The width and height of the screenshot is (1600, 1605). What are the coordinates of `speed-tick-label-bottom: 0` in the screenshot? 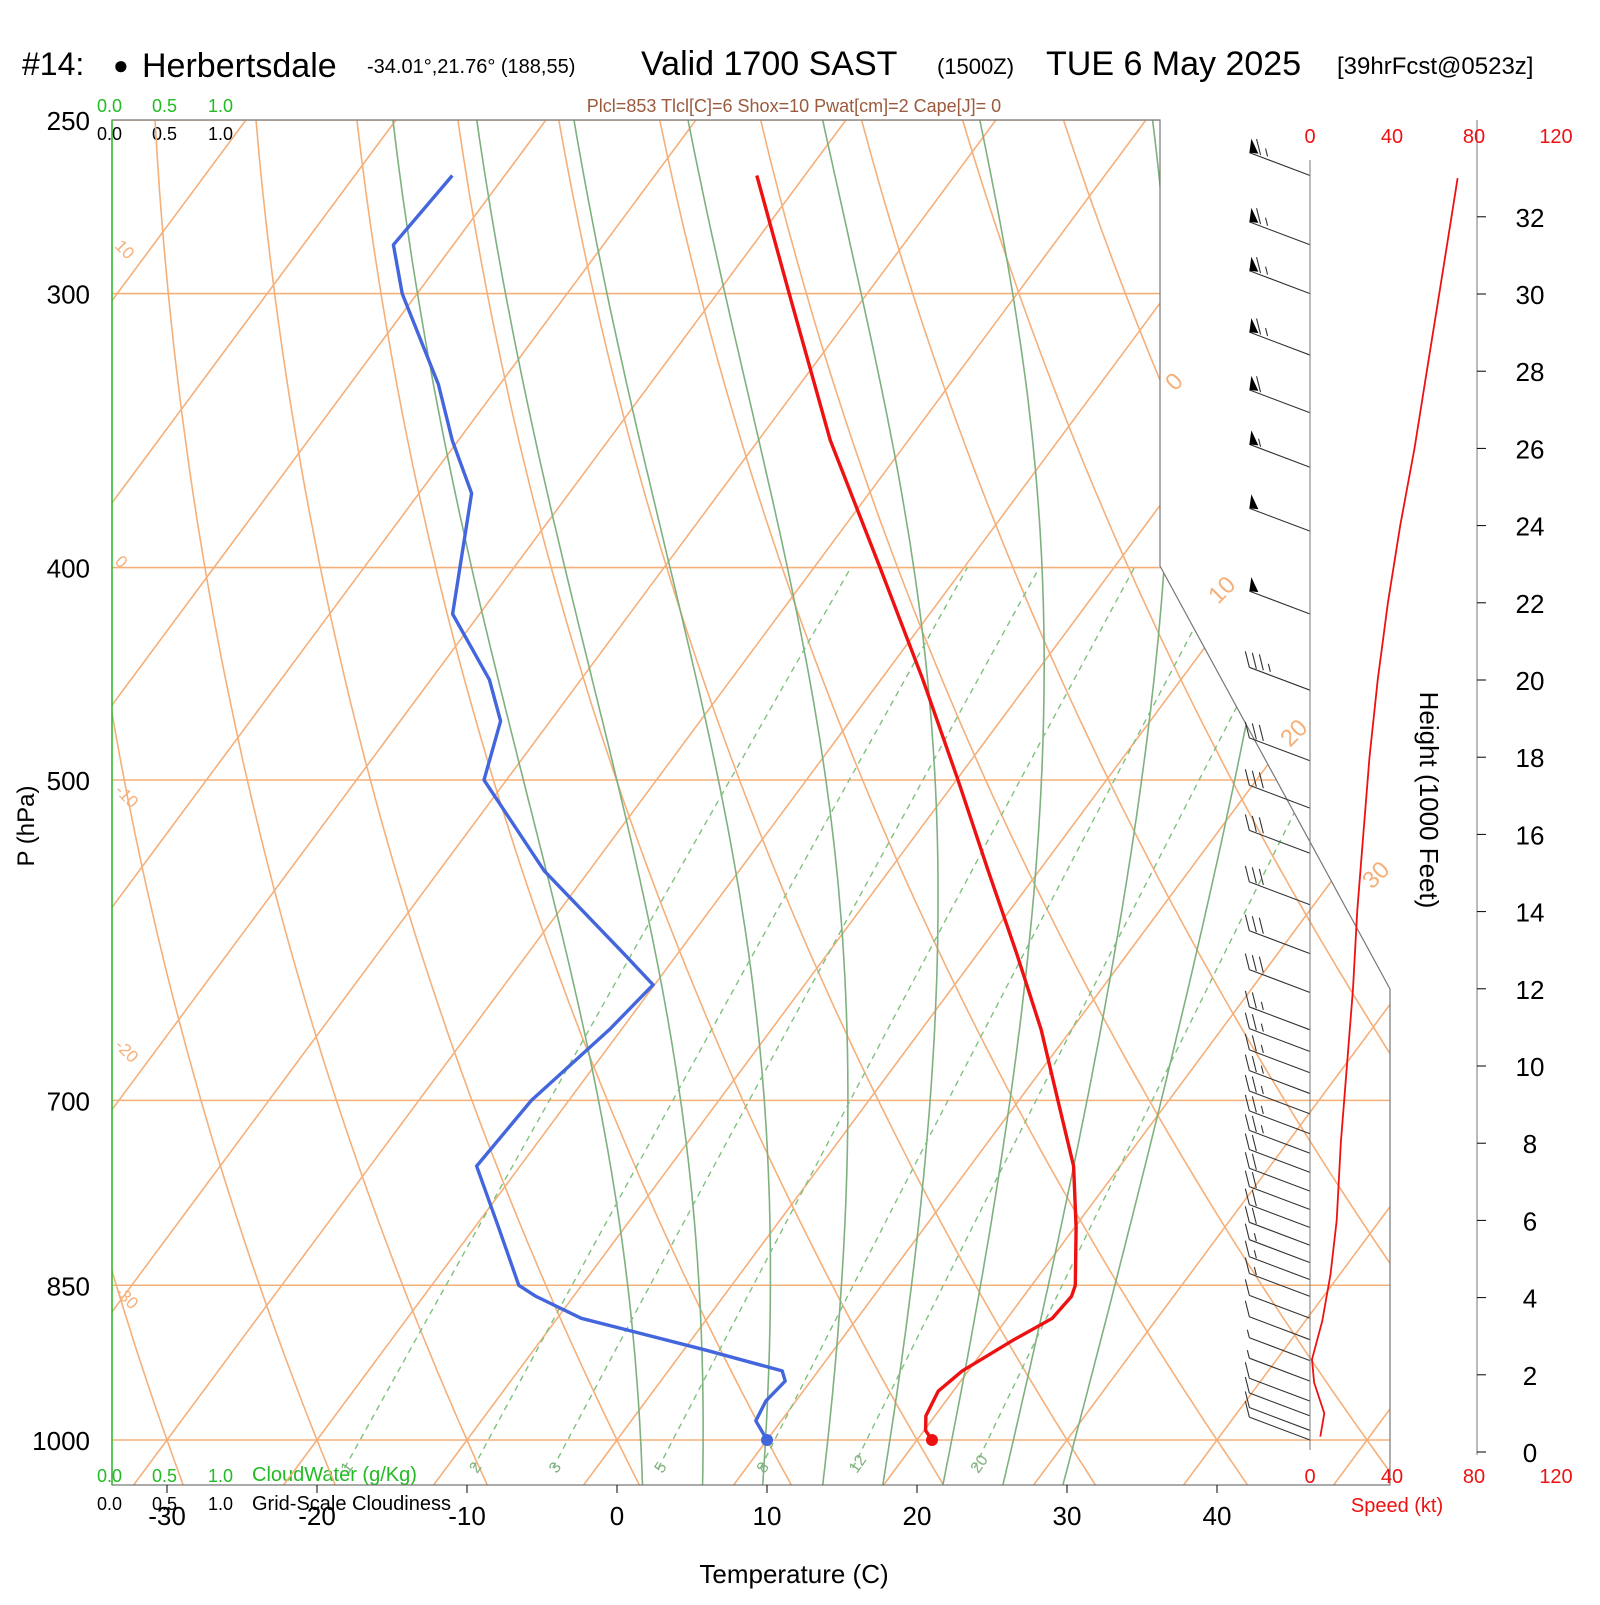 It's located at (1309, 1477).